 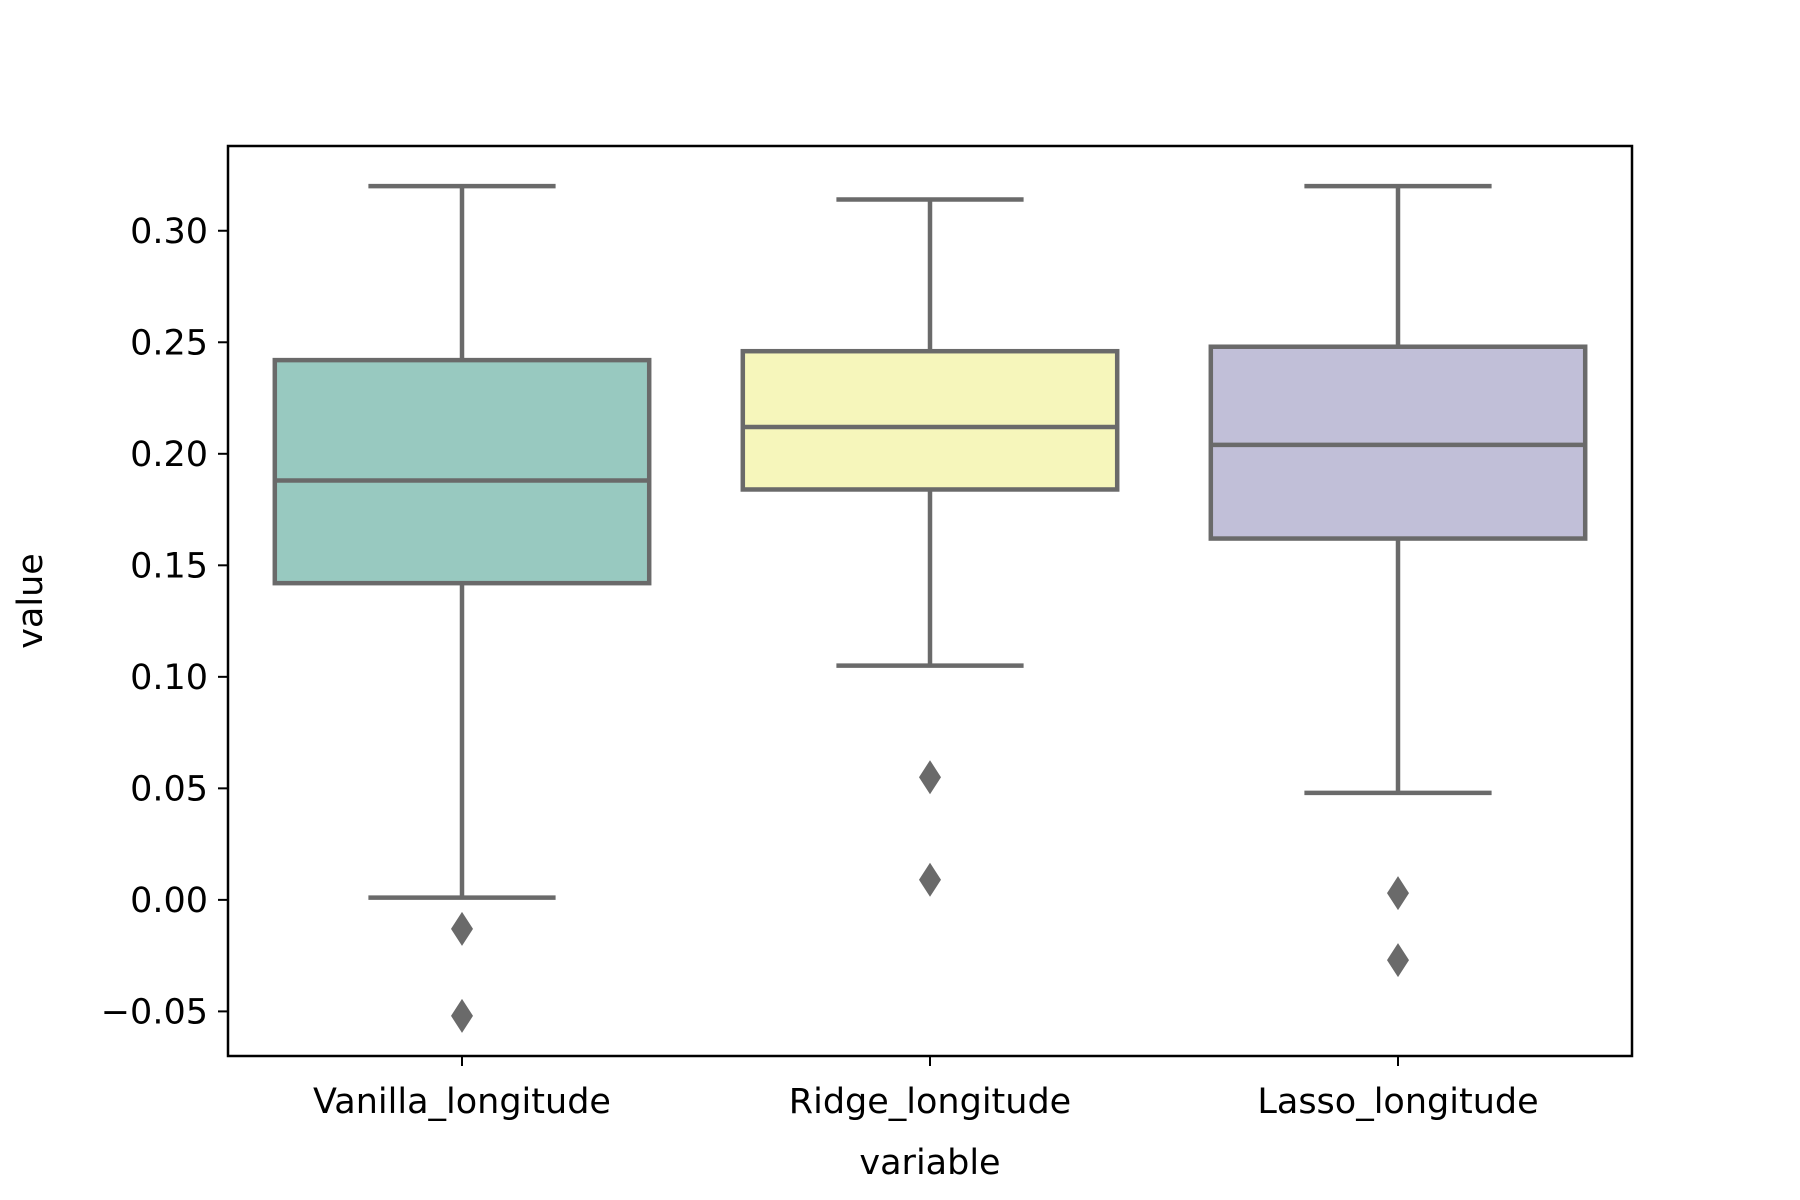 What do you see at coordinates (169, 678) in the screenshot?
I see `y-tick-label: 0.10` at bounding box center [169, 678].